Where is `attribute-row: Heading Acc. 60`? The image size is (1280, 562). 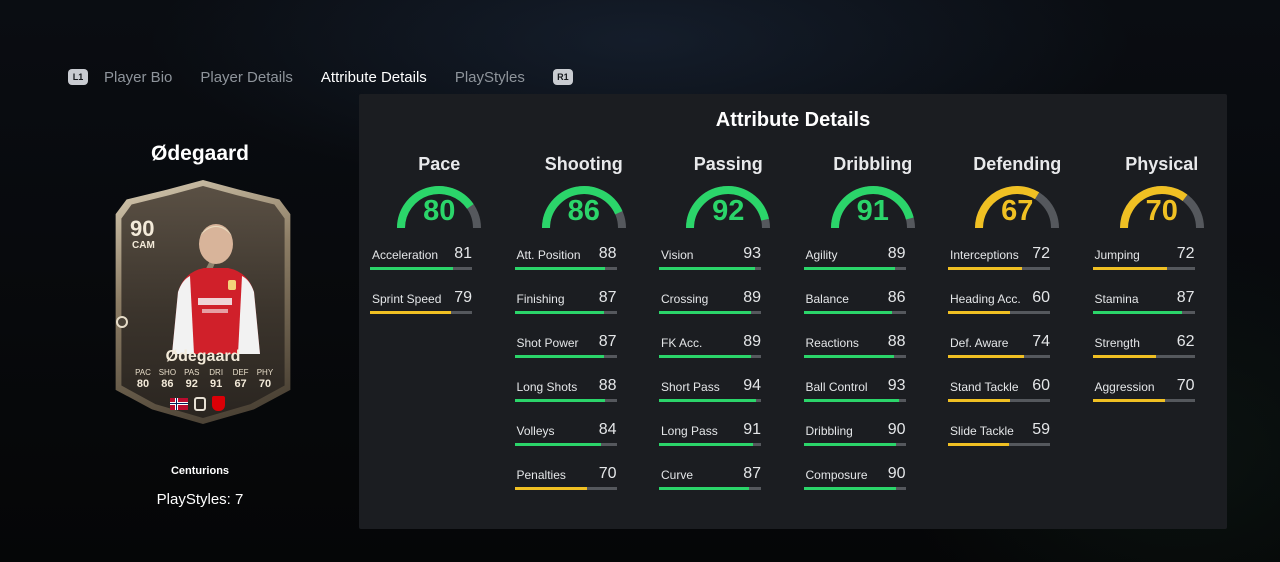
attribute-row: Heading Acc. 60 is located at coordinates (999, 312).